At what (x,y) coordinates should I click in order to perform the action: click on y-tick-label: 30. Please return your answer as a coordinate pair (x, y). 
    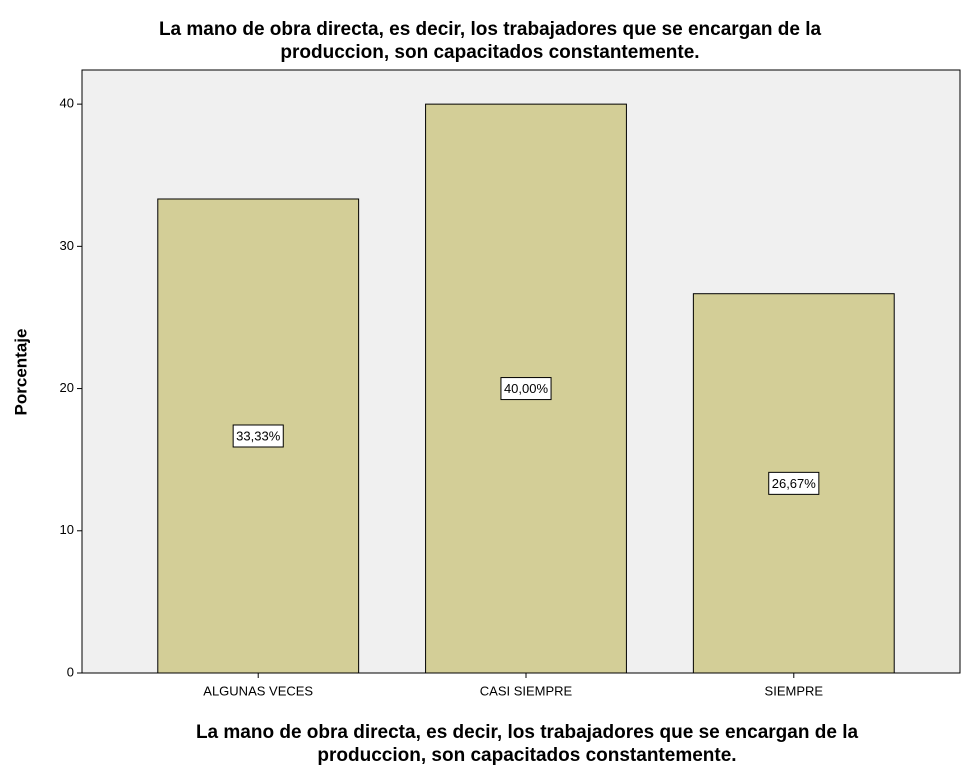
    Looking at the image, I should click on (67, 245).